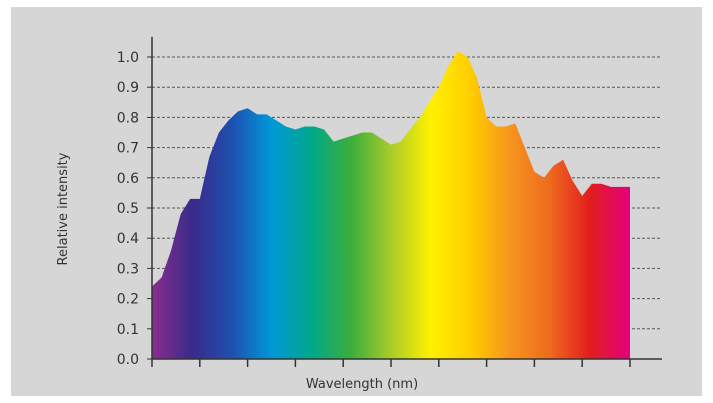  What do you see at coordinates (128, 360) in the screenshot?
I see `y-tick-label: 0.0` at bounding box center [128, 360].